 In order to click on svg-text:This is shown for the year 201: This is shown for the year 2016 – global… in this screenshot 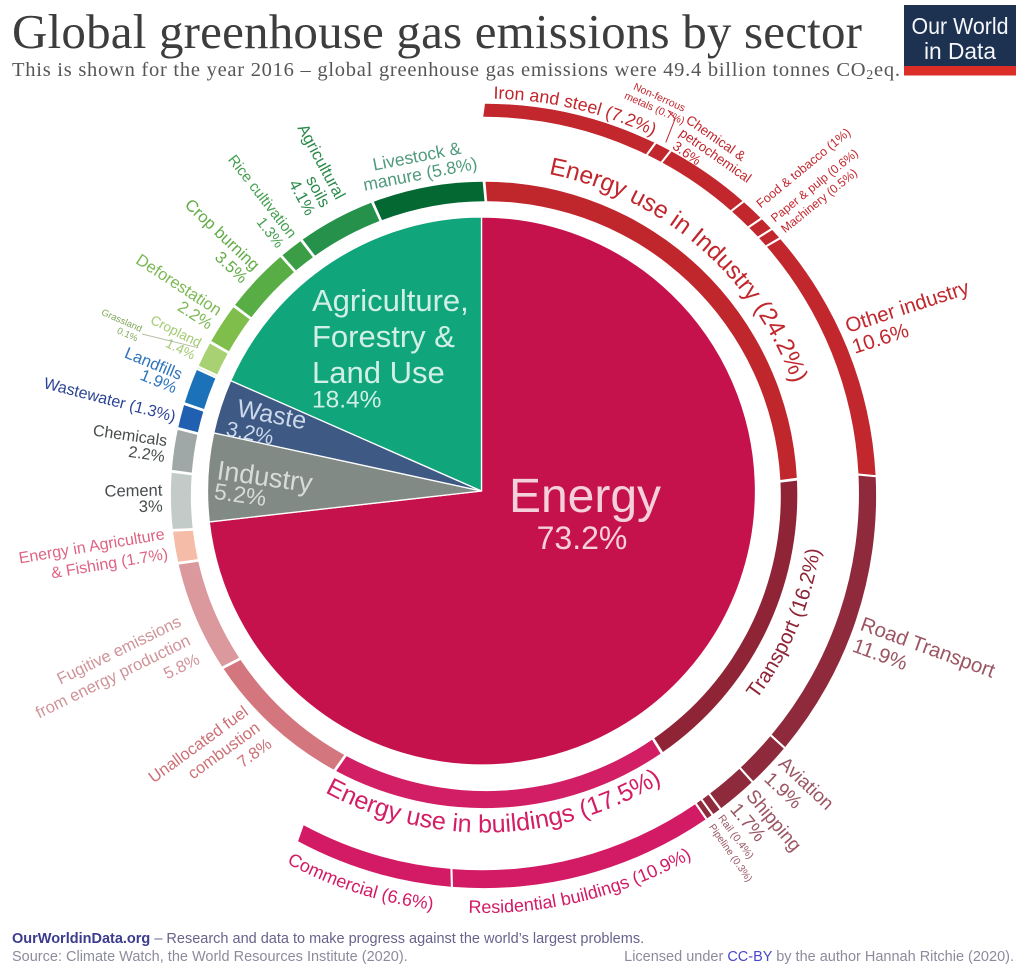, I will do `click(456, 71)`.